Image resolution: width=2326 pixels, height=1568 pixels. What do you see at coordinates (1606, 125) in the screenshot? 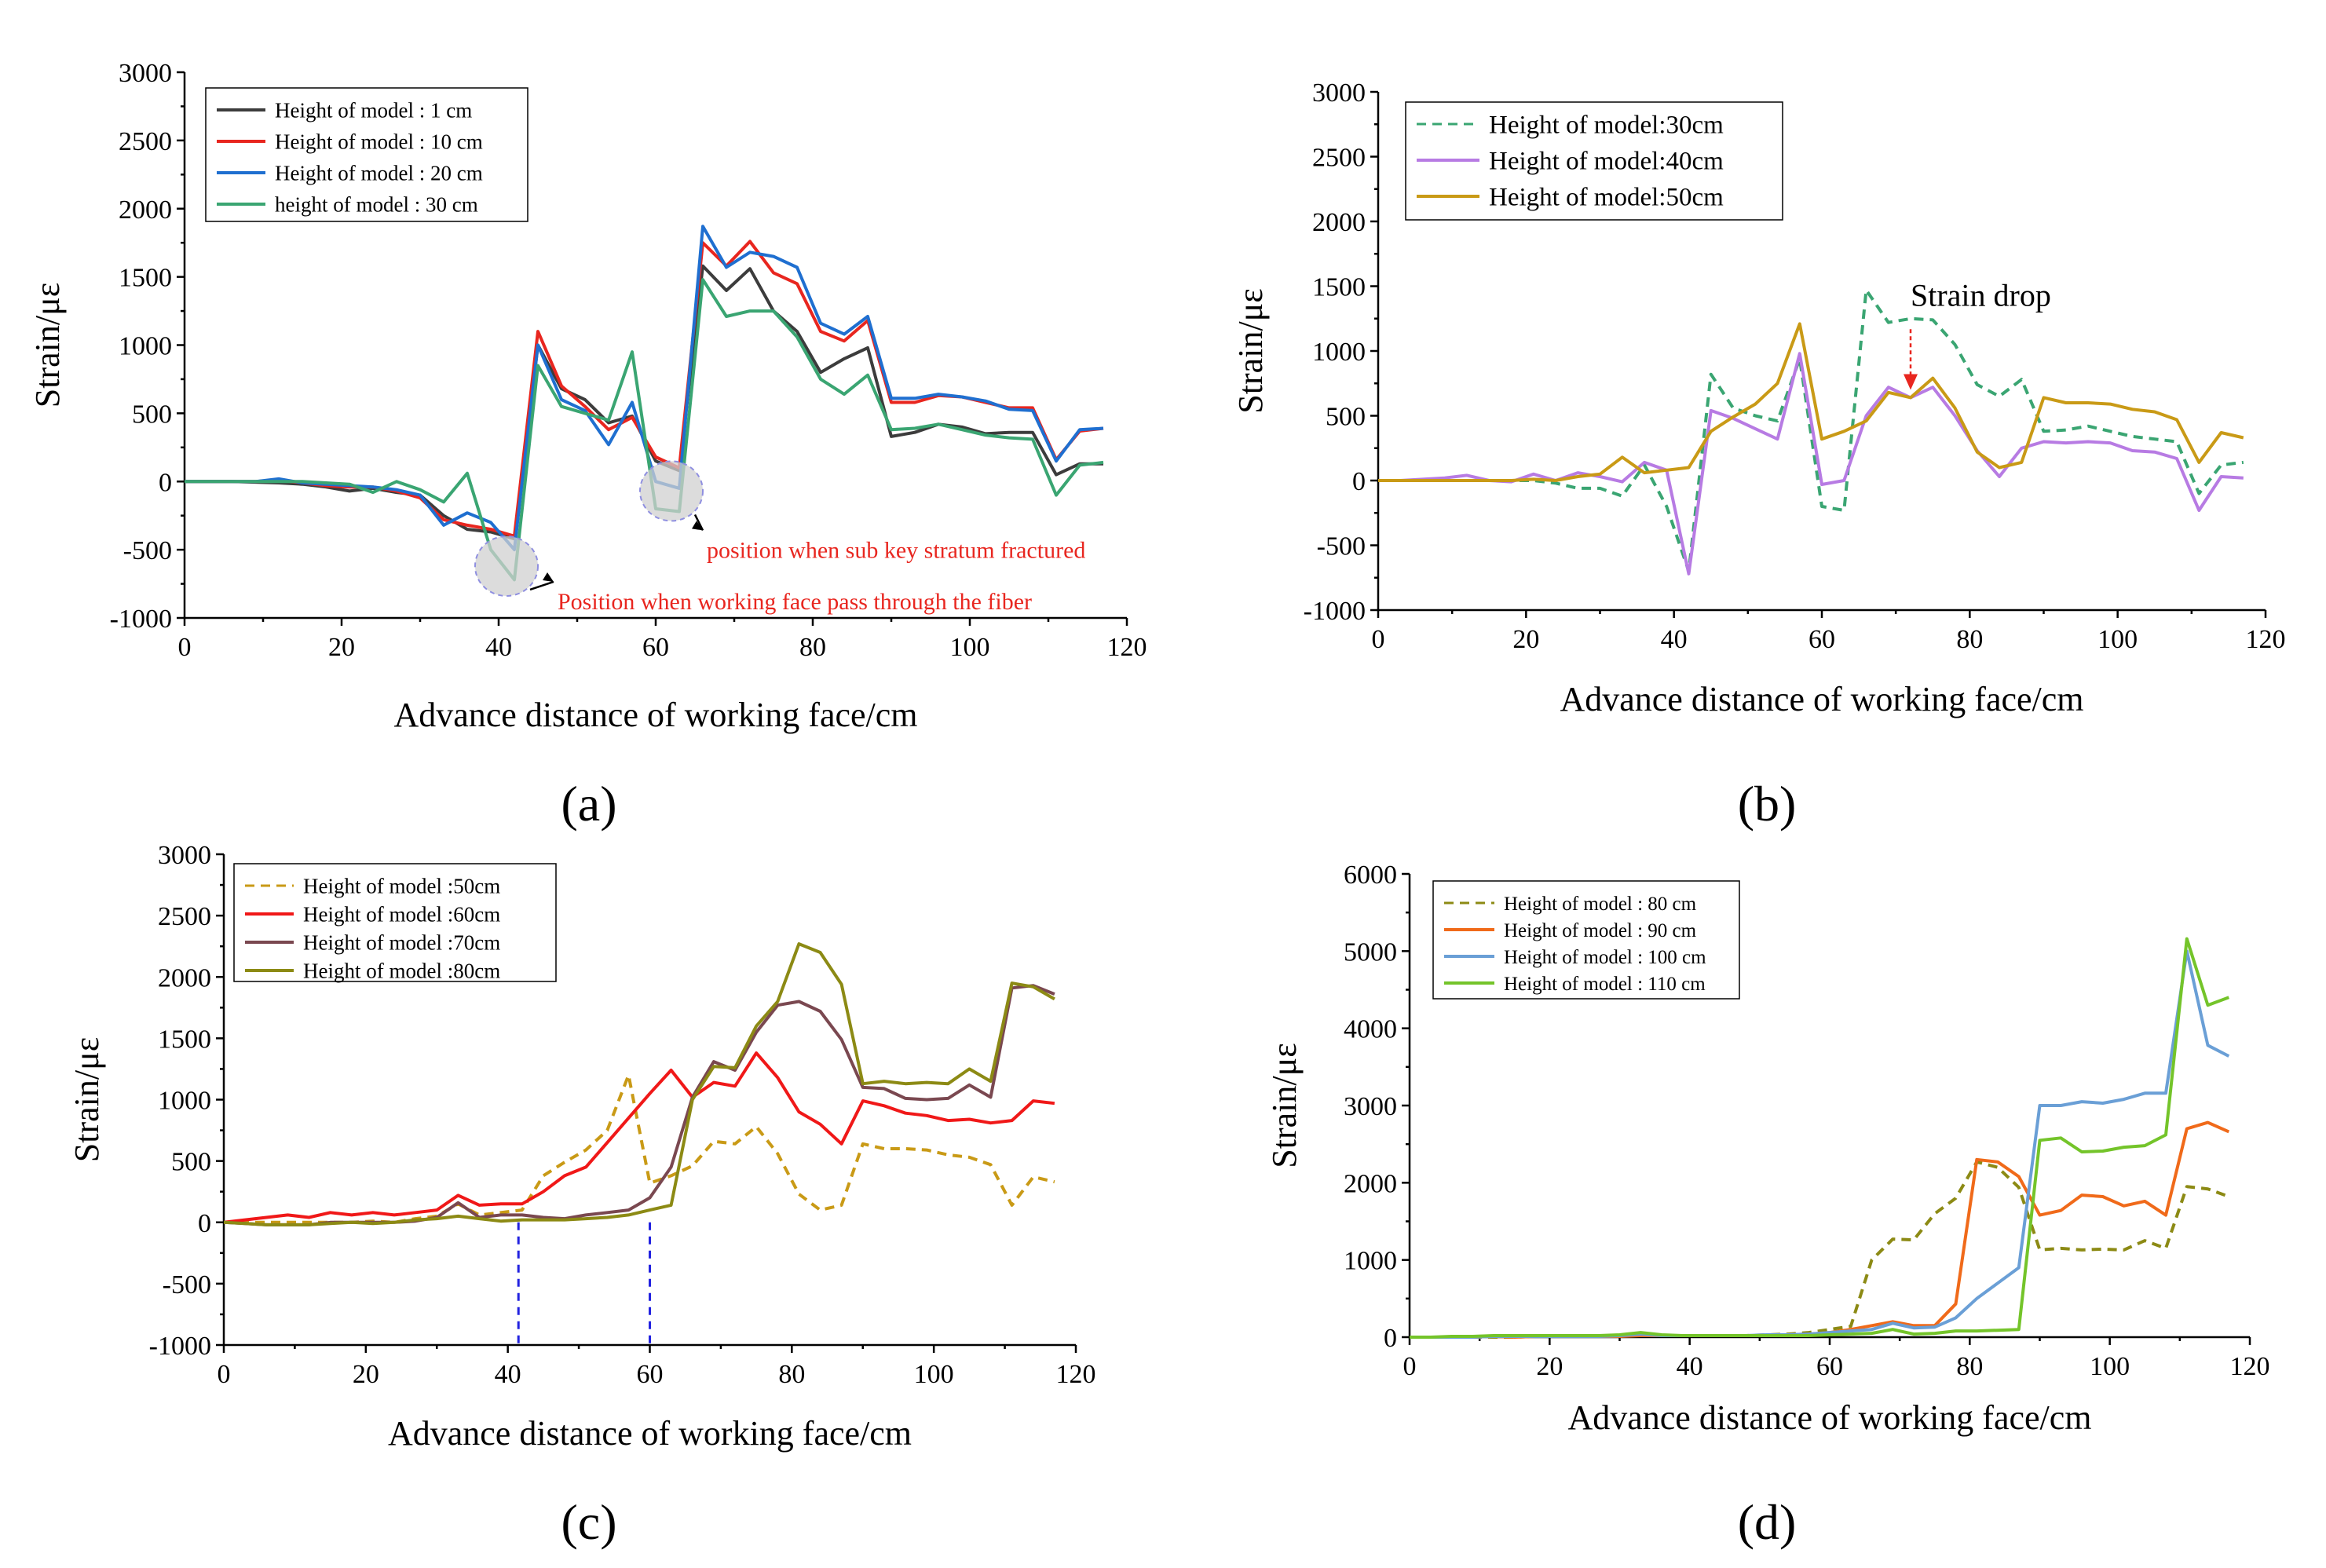
I see `legend-label: Height of model:30cm` at bounding box center [1606, 125].